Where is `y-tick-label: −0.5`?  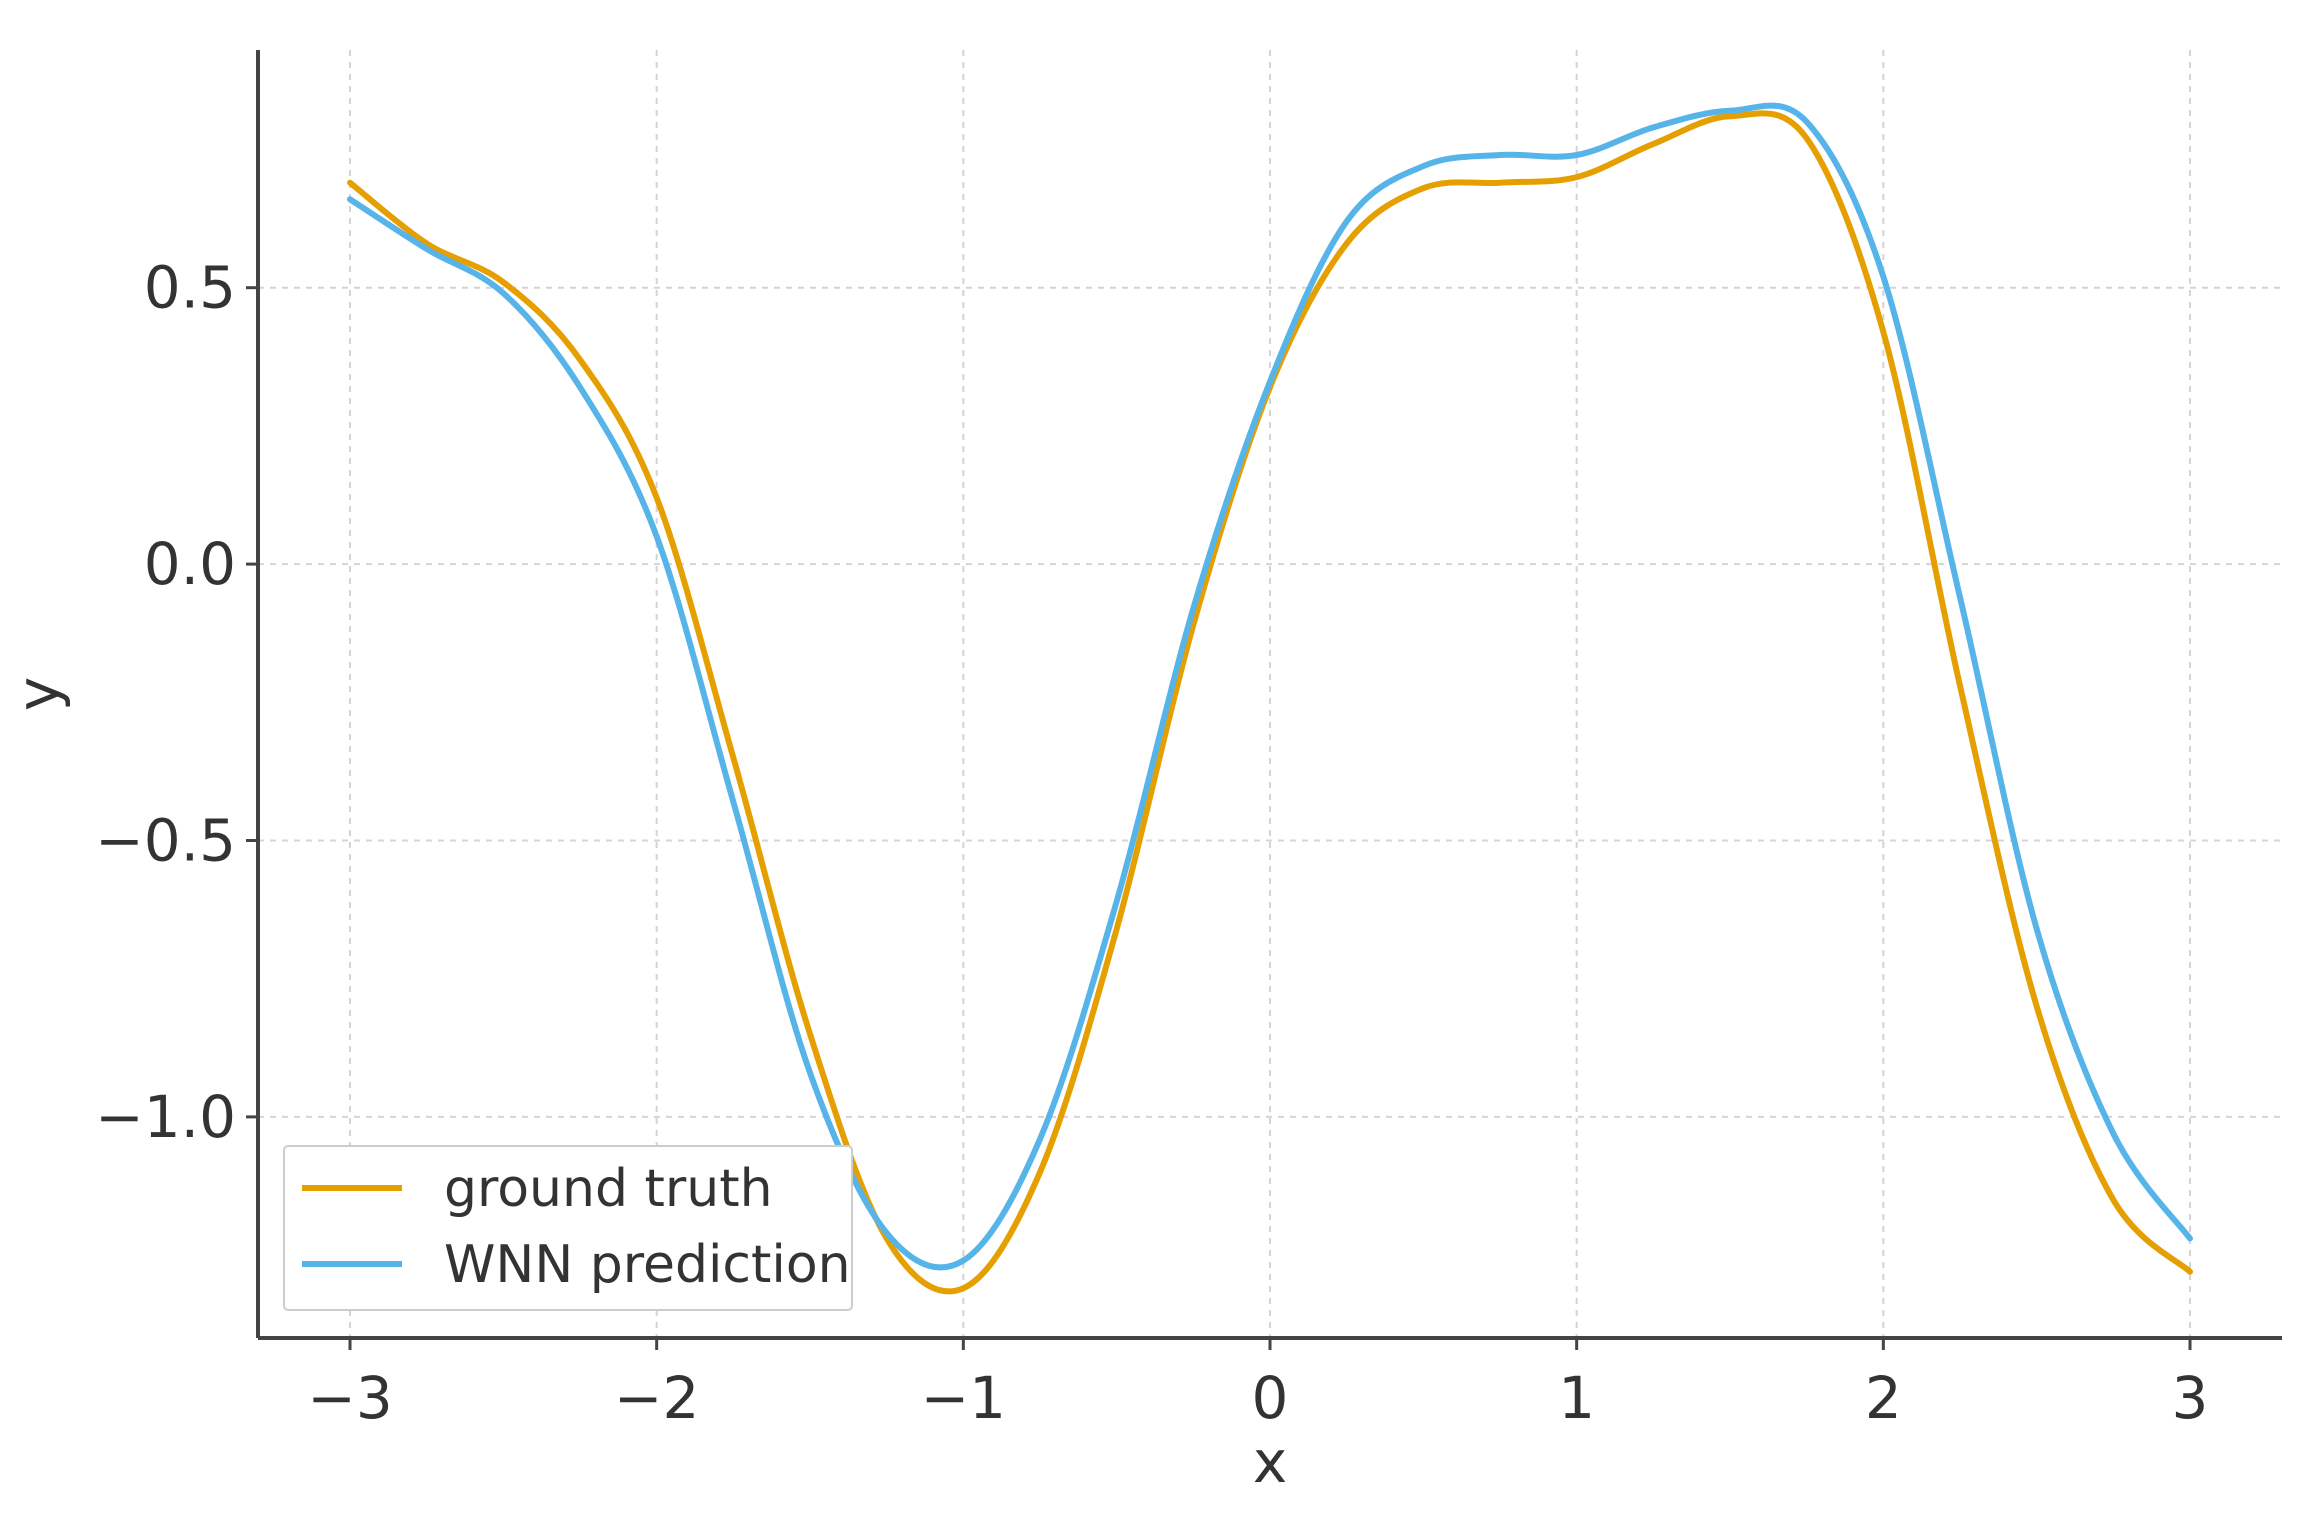
y-tick-label: −0.5 is located at coordinates (165, 840).